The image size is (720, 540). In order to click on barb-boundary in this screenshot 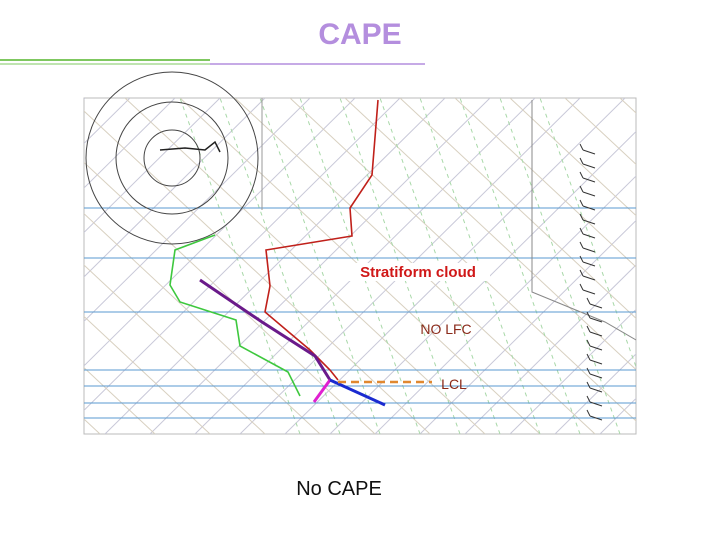, I will do `click(584, 220)`.